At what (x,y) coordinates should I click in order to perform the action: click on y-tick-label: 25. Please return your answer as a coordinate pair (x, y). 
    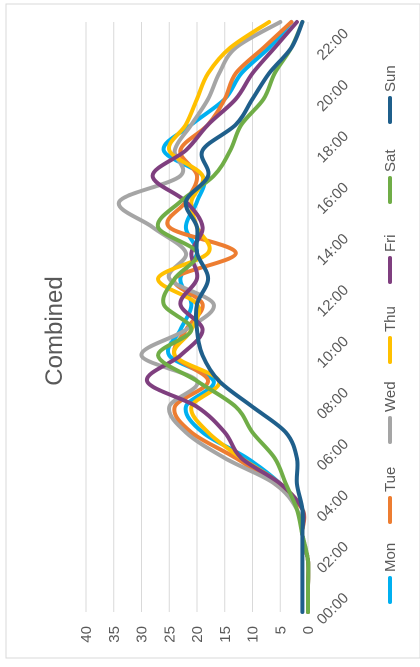
    Looking at the image, I should click on (169, 634).